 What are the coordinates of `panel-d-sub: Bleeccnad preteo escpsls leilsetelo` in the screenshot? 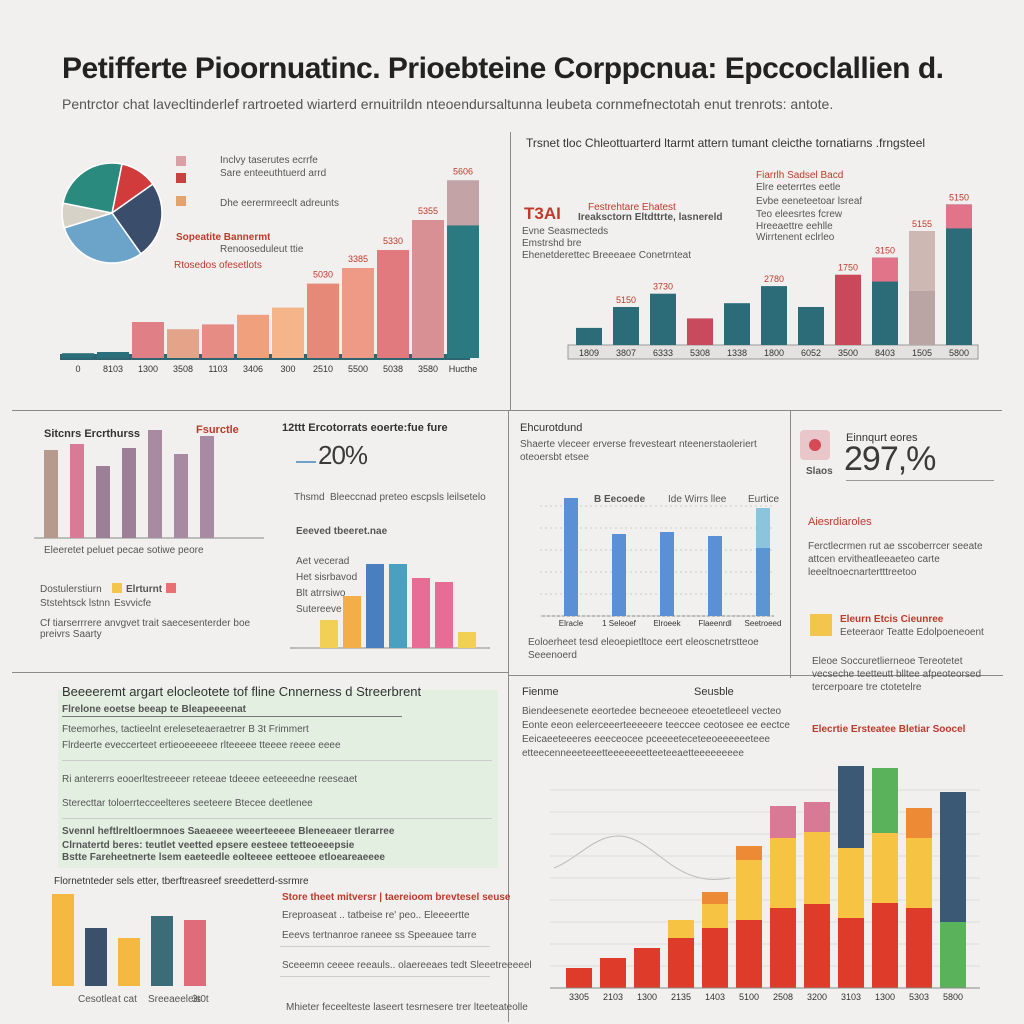 It's located at (408, 497).